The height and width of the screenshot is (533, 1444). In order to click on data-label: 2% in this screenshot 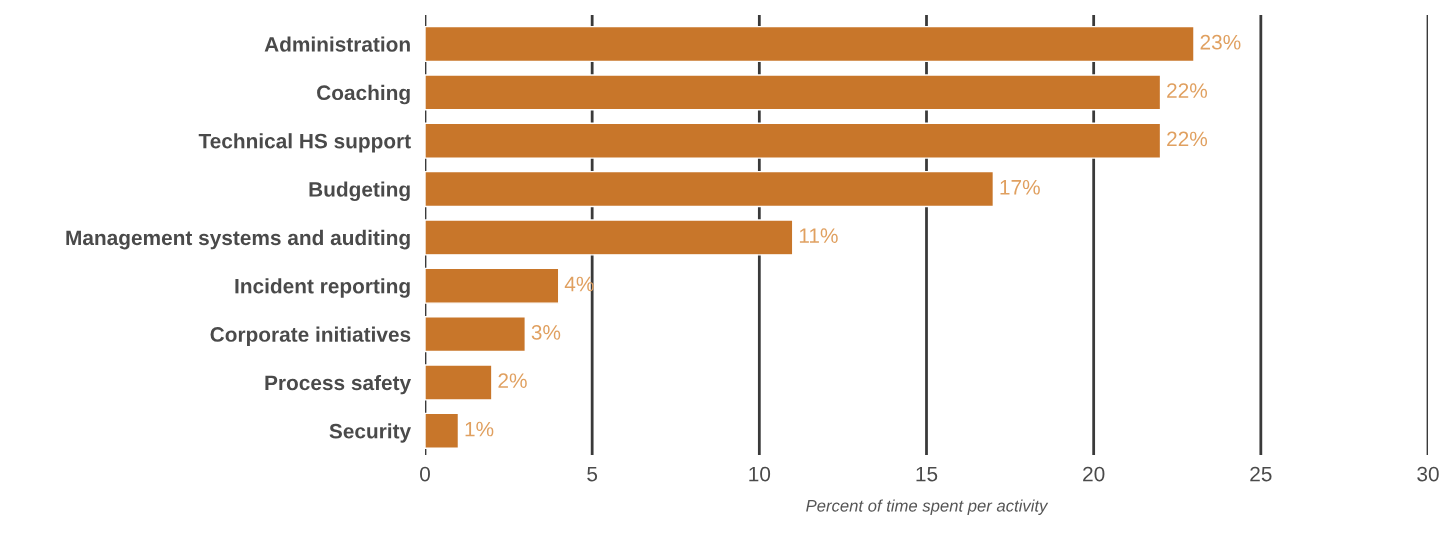, I will do `click(512, 380)`.